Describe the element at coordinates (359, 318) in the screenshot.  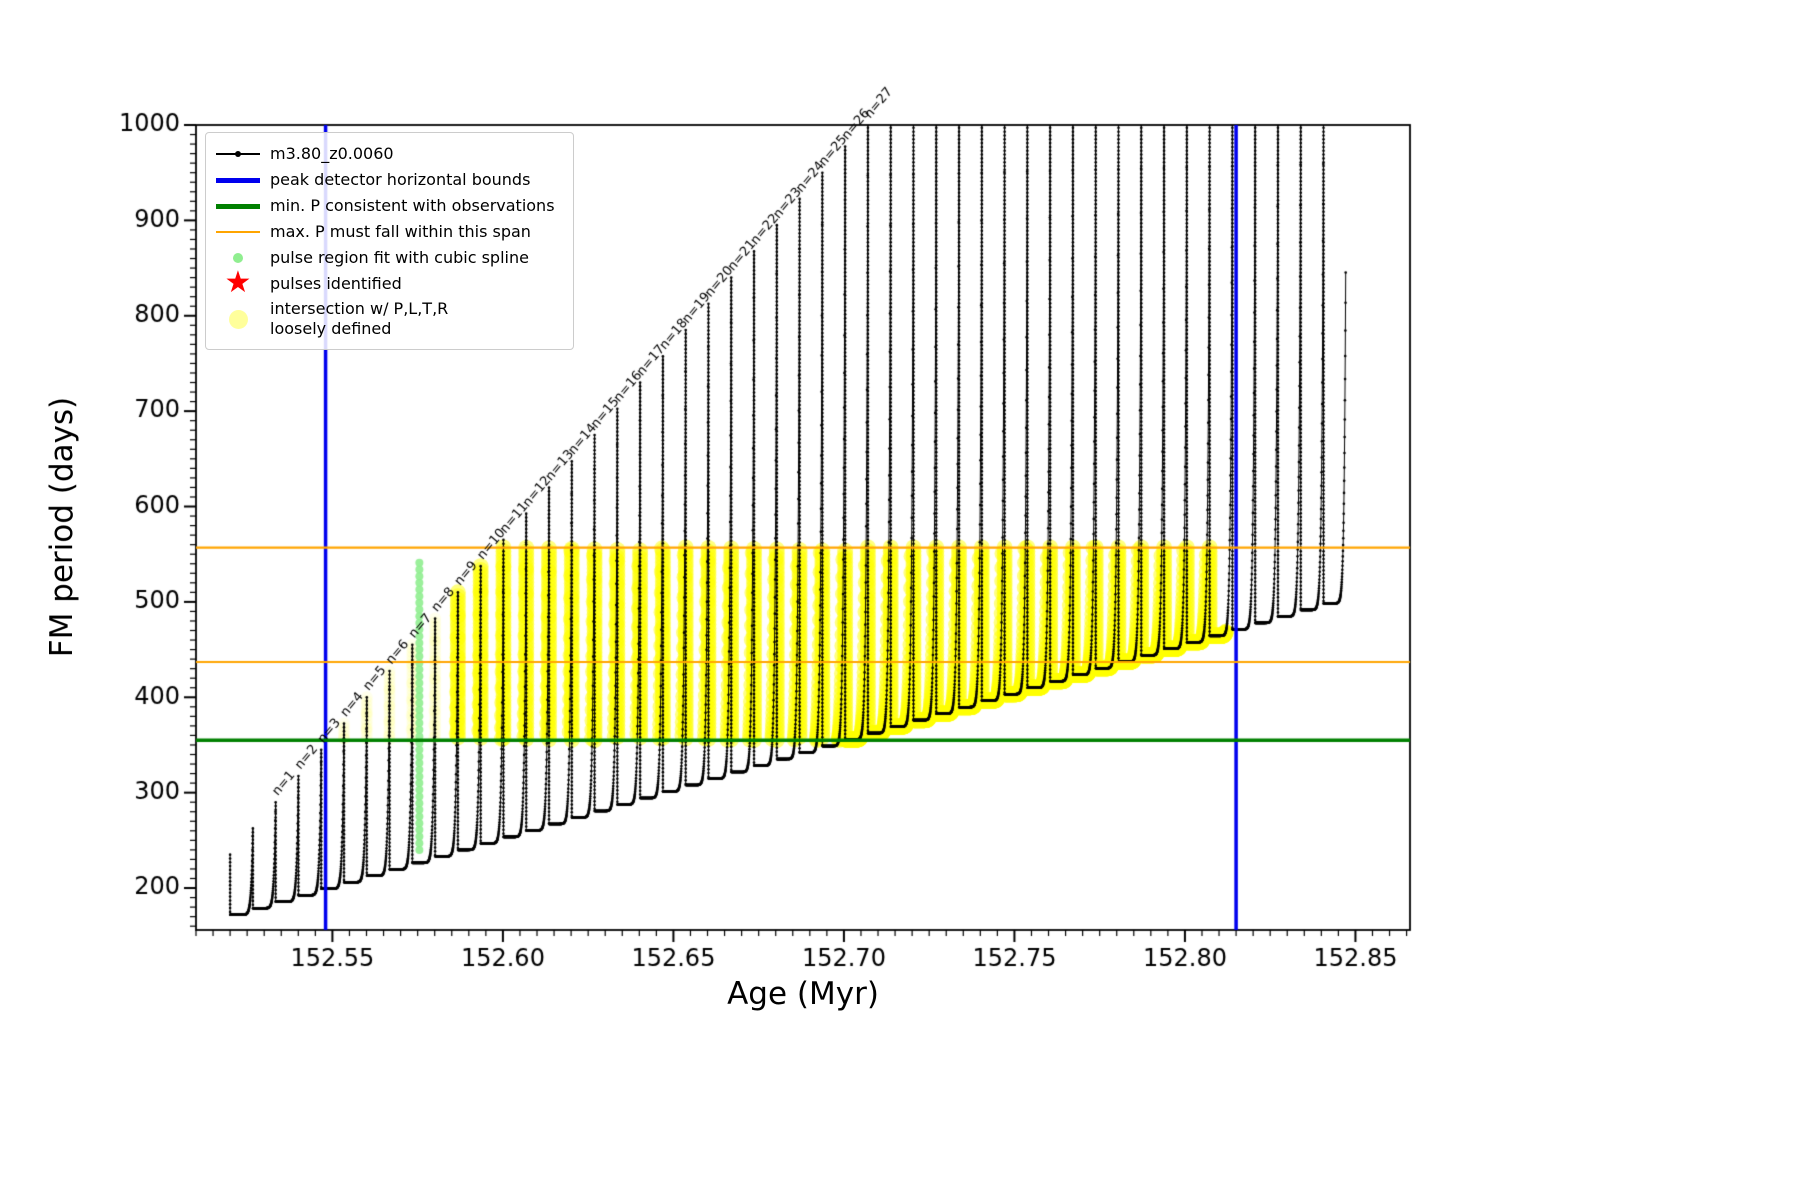
I see `legend-label-intersection: intersection w/ P,L,T,R loosely defined` at that location.